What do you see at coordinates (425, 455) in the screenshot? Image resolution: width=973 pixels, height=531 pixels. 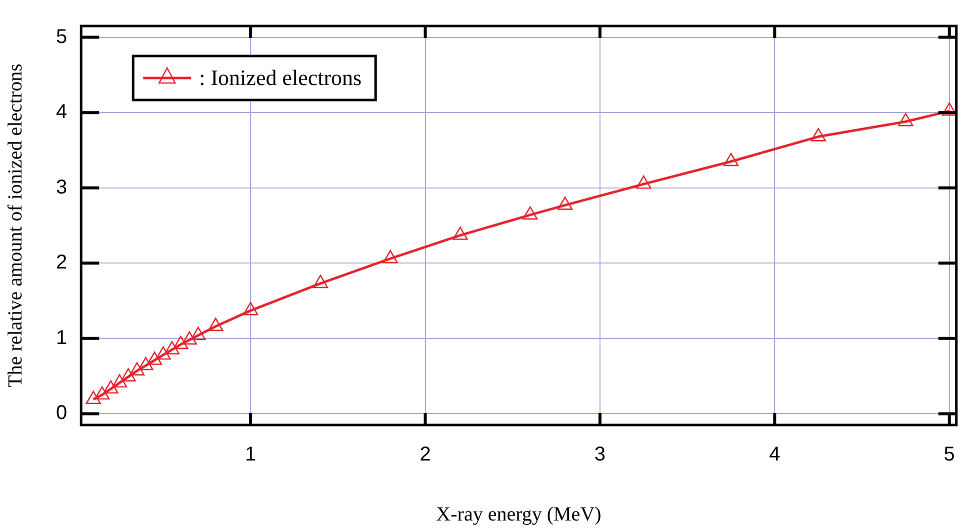 I see `x-tick-label: 2` at bounding box center [425, 455].